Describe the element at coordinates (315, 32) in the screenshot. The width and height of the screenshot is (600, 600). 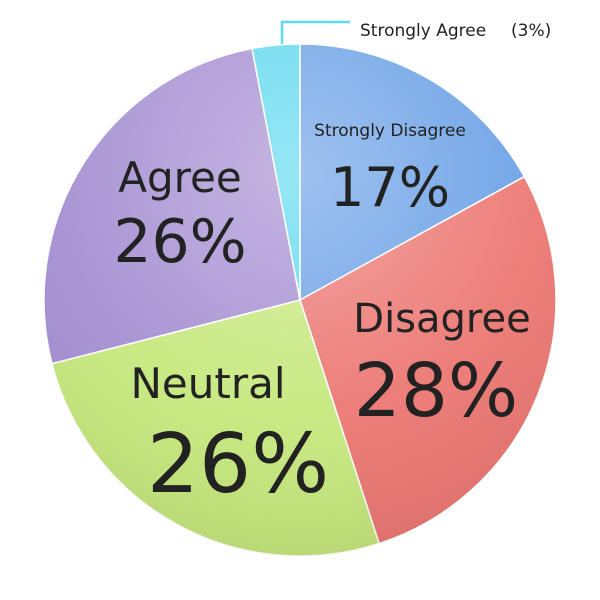
I see `strongly-agree-leader-line` at that location.